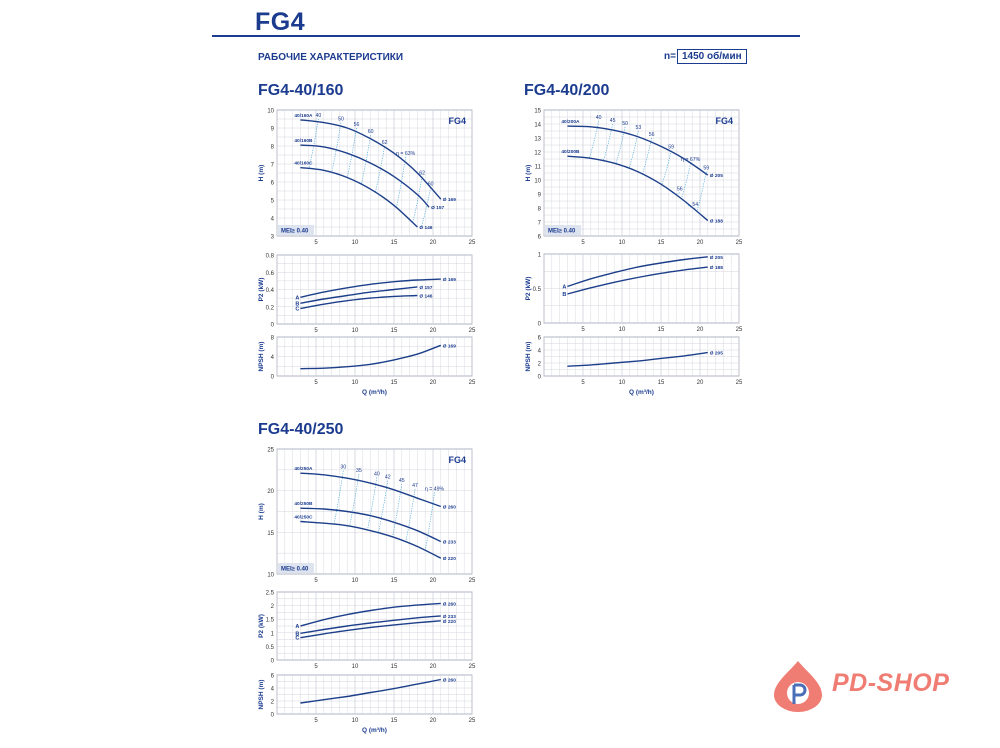  What do you see at coordinates (425, 228) in the screenshot?
I see `40-160-head-end-label: Ø 146` at bounding box center [425, 228].